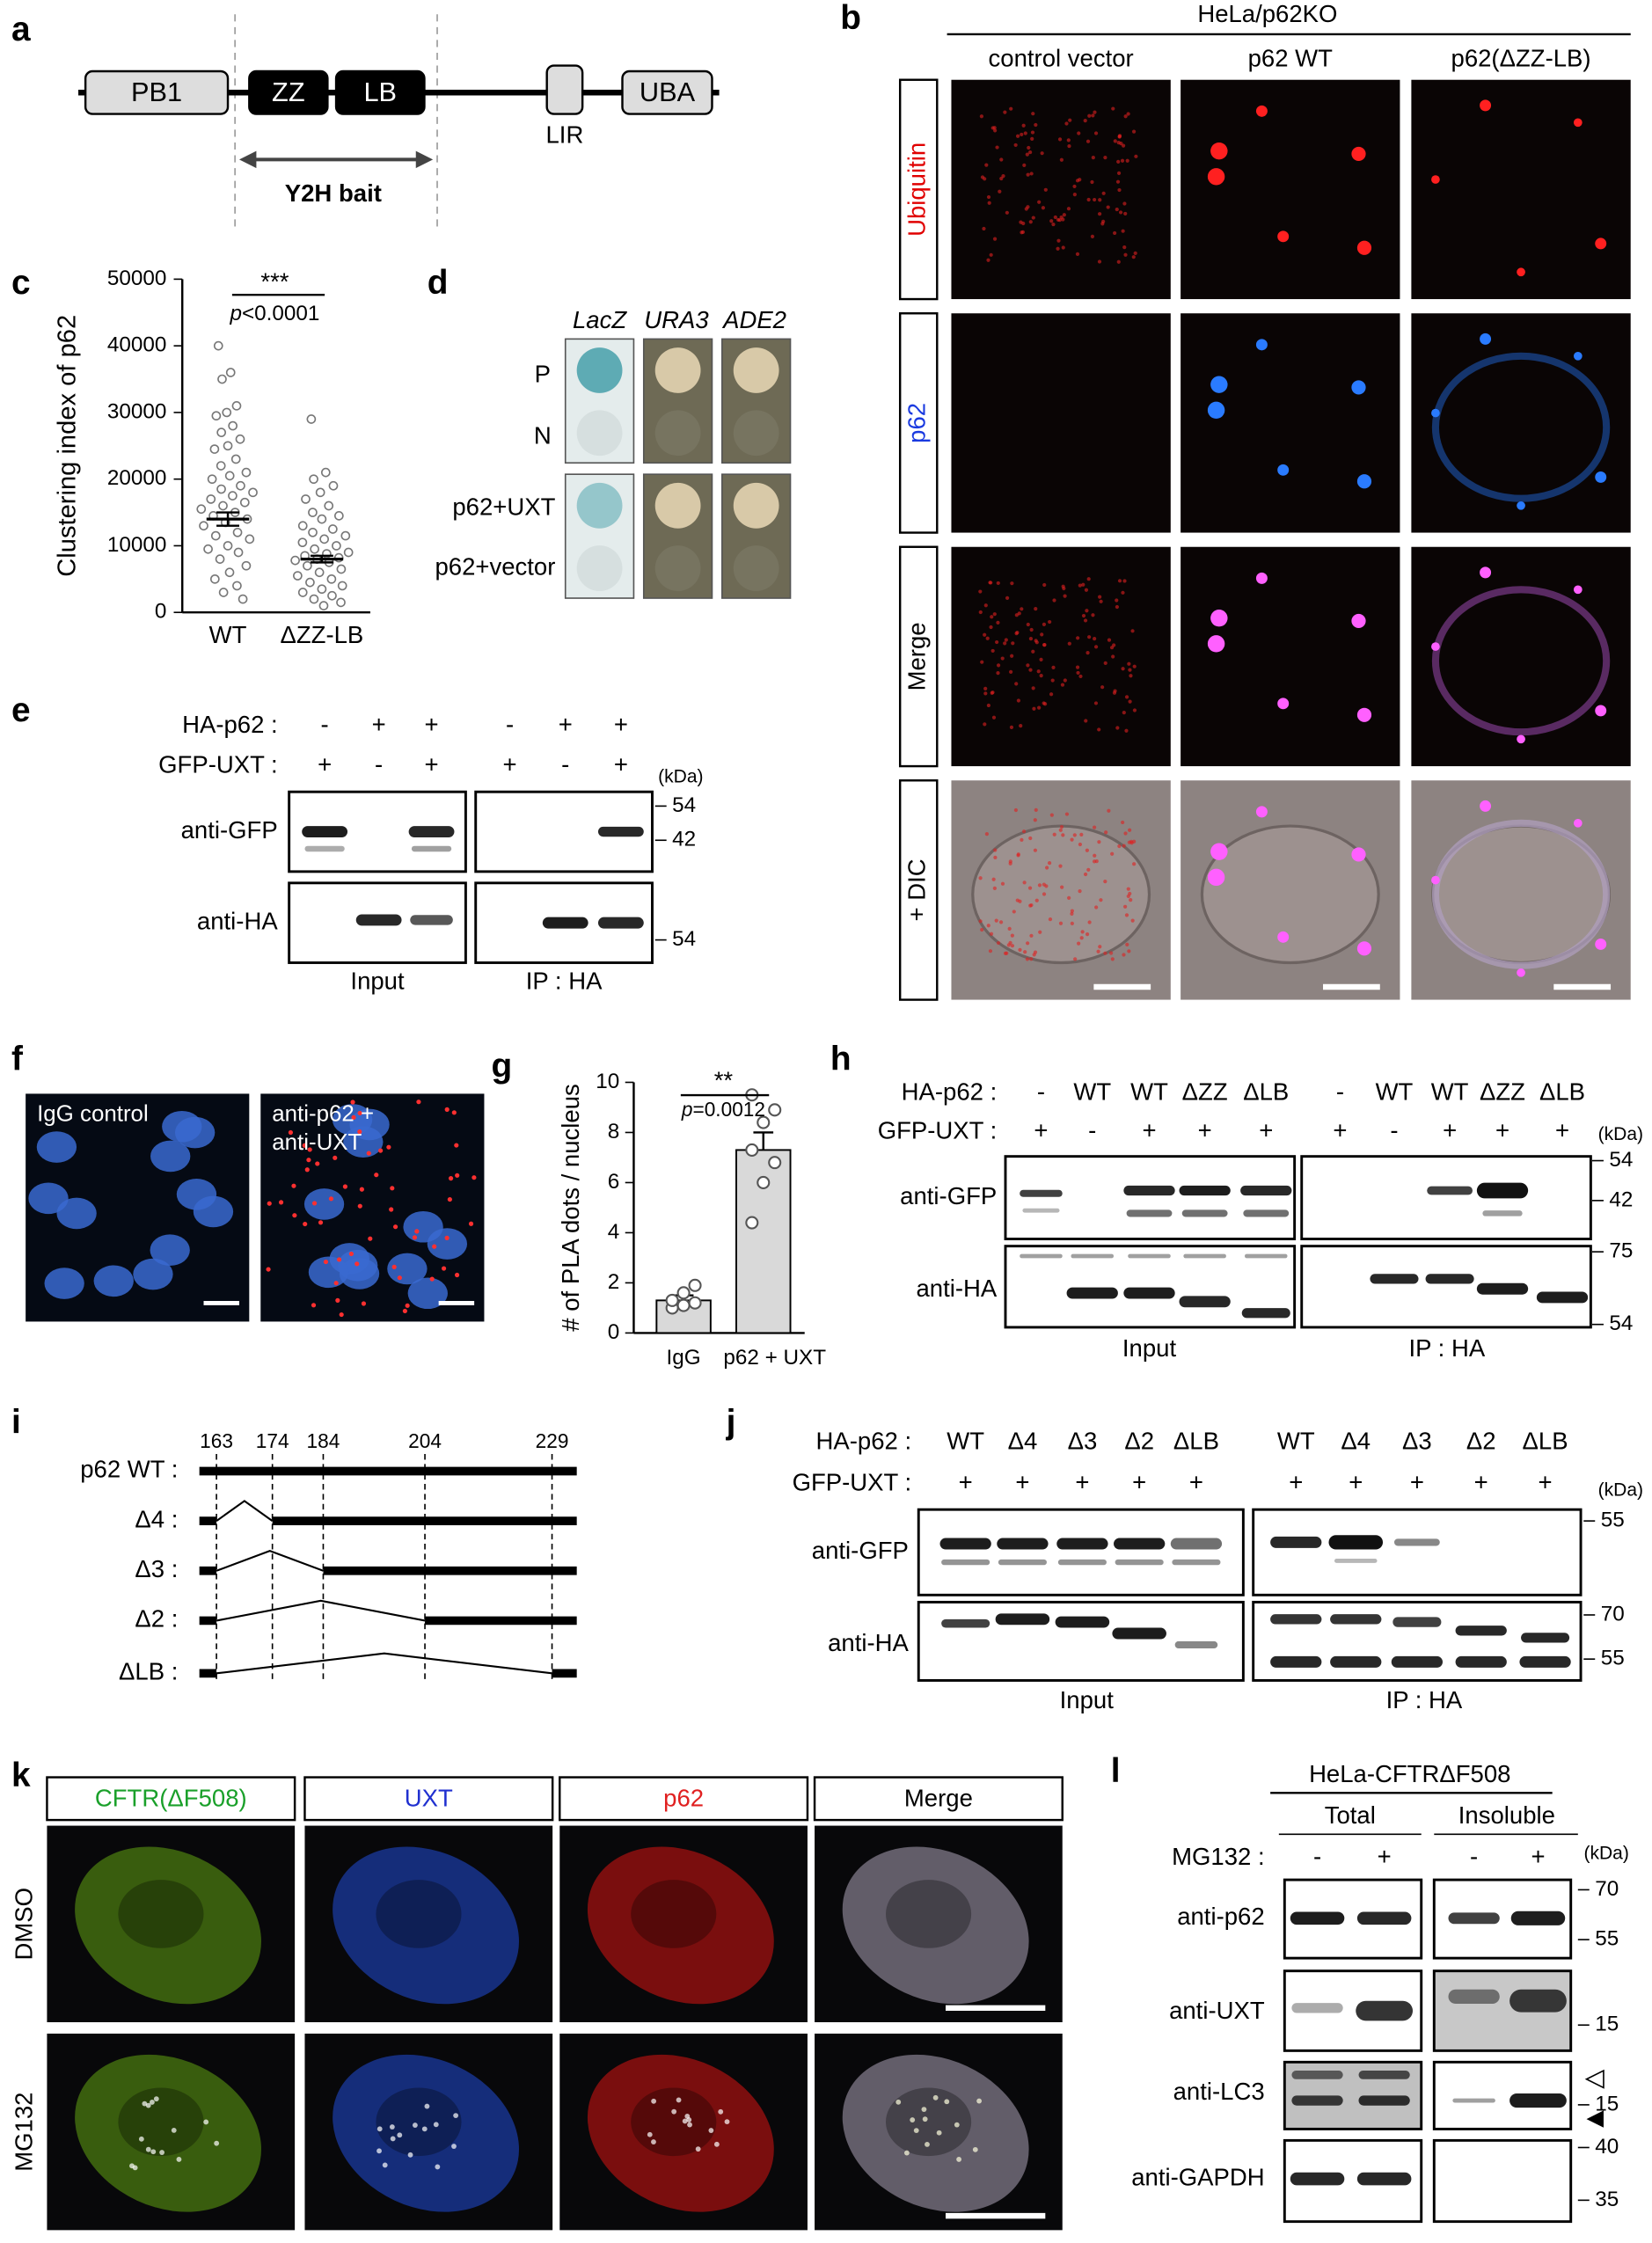 This screenshot has width=1652, height=2243. What do you see at coordinates (1450, 1092) in the screenshot?
I see `lane-label: WT` at bounding box center [1450, 1092].